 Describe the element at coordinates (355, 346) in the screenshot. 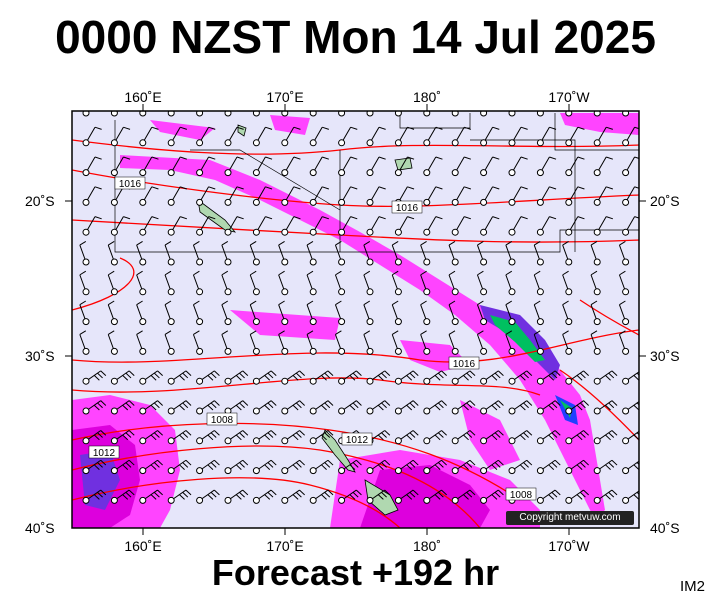

I see `isobar-line` at that location.